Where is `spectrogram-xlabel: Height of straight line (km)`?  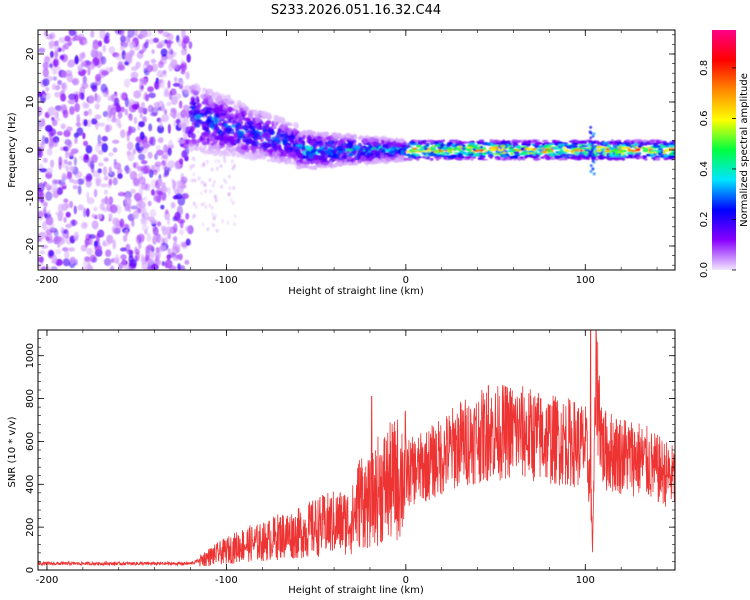 spectrogram-xlabel: Height of straight line (km) is located at coordinates (356, 291).